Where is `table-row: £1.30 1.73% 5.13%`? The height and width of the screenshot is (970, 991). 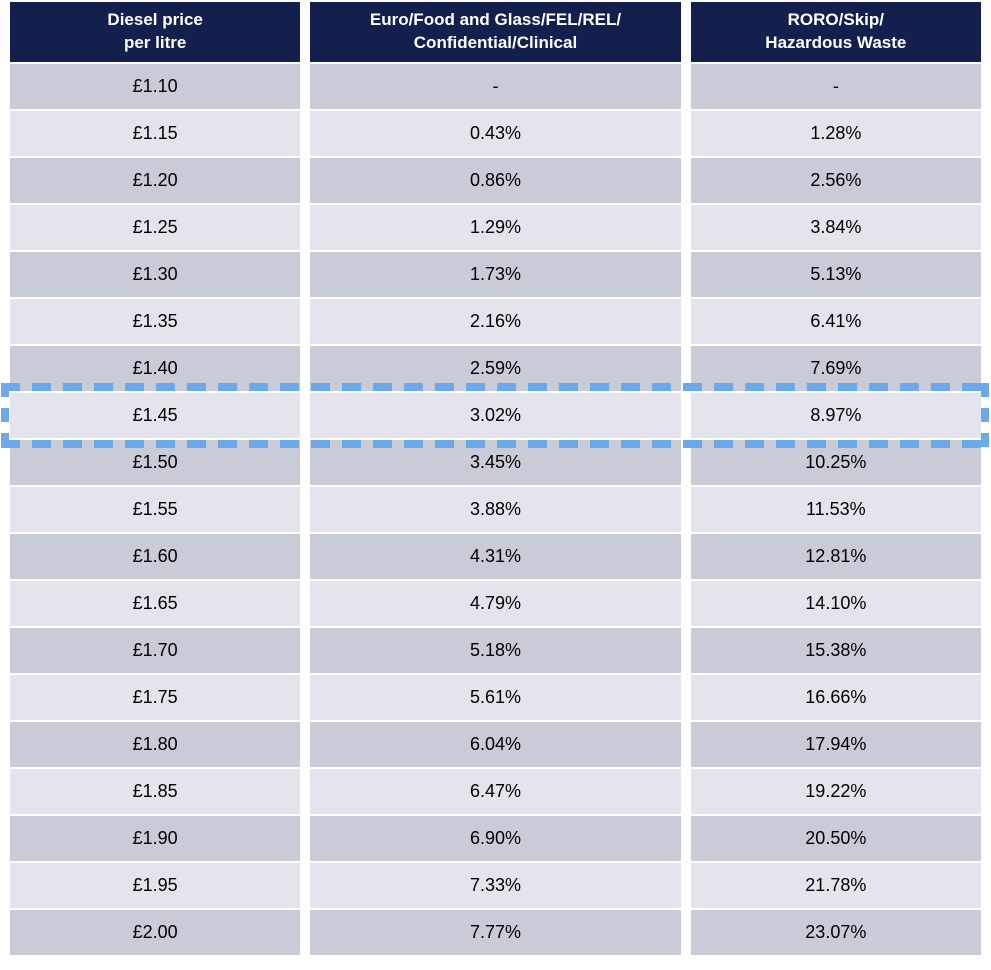 table-row: £1.30 1.73% 5.13% is located at coordinates (495, 274).